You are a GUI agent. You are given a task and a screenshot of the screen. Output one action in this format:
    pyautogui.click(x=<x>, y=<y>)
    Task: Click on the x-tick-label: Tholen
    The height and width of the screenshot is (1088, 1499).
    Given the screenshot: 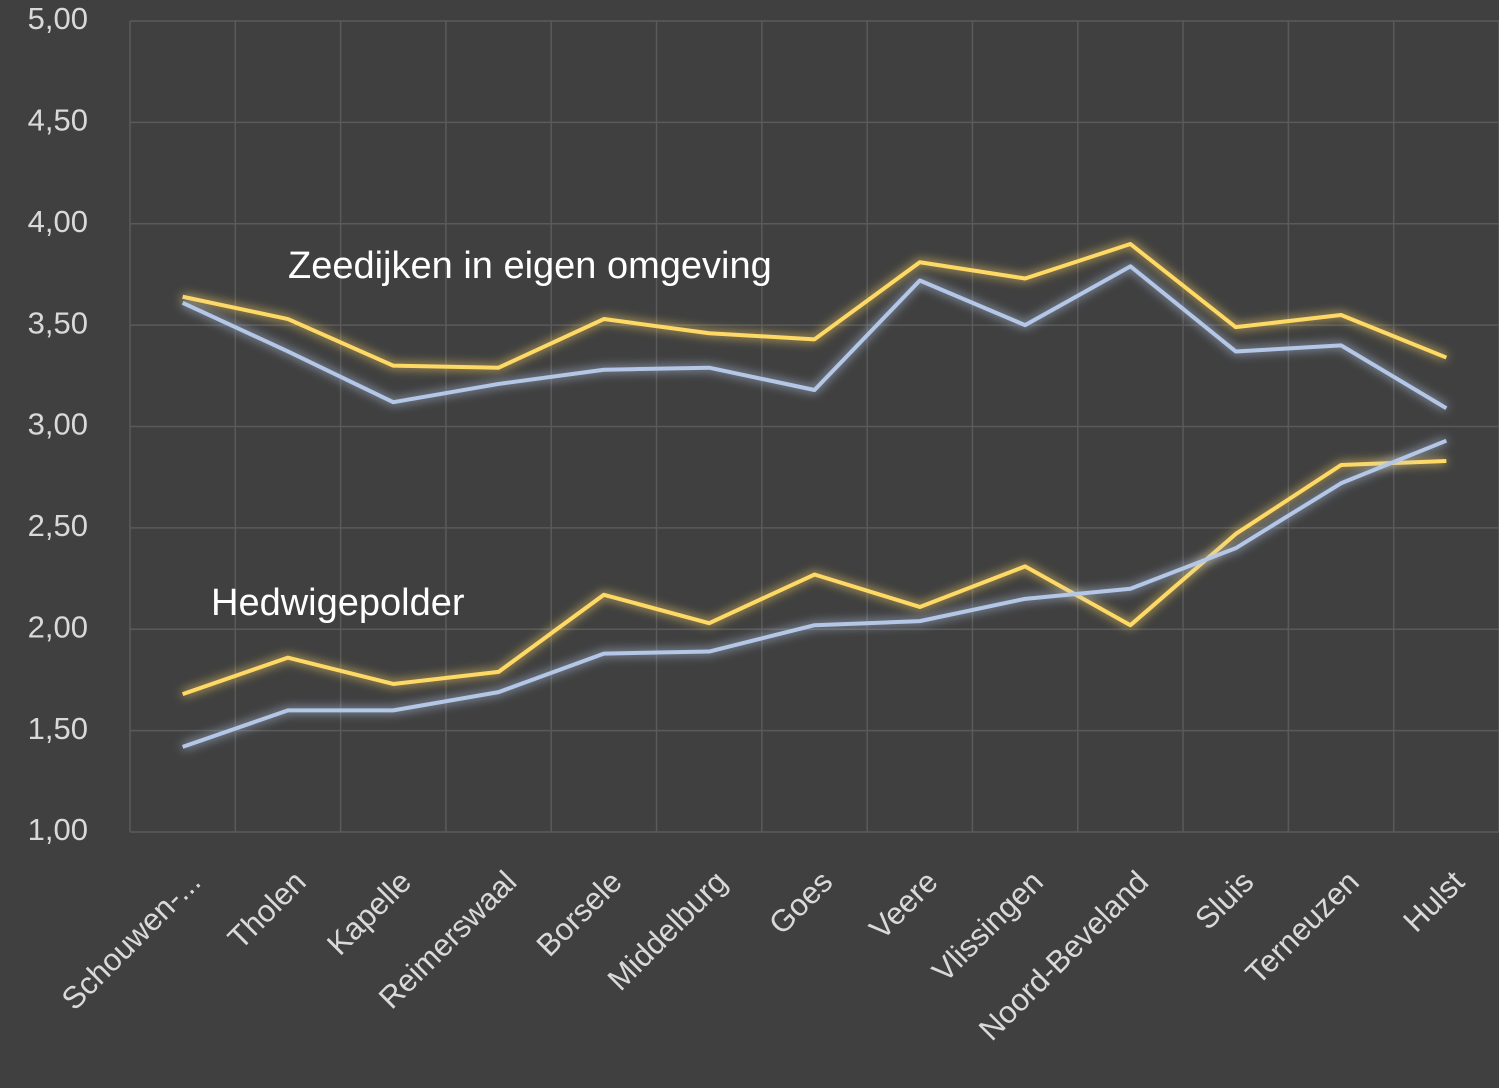 What is the action you would take?
    pyautogui.click(x=267, y=910)
    